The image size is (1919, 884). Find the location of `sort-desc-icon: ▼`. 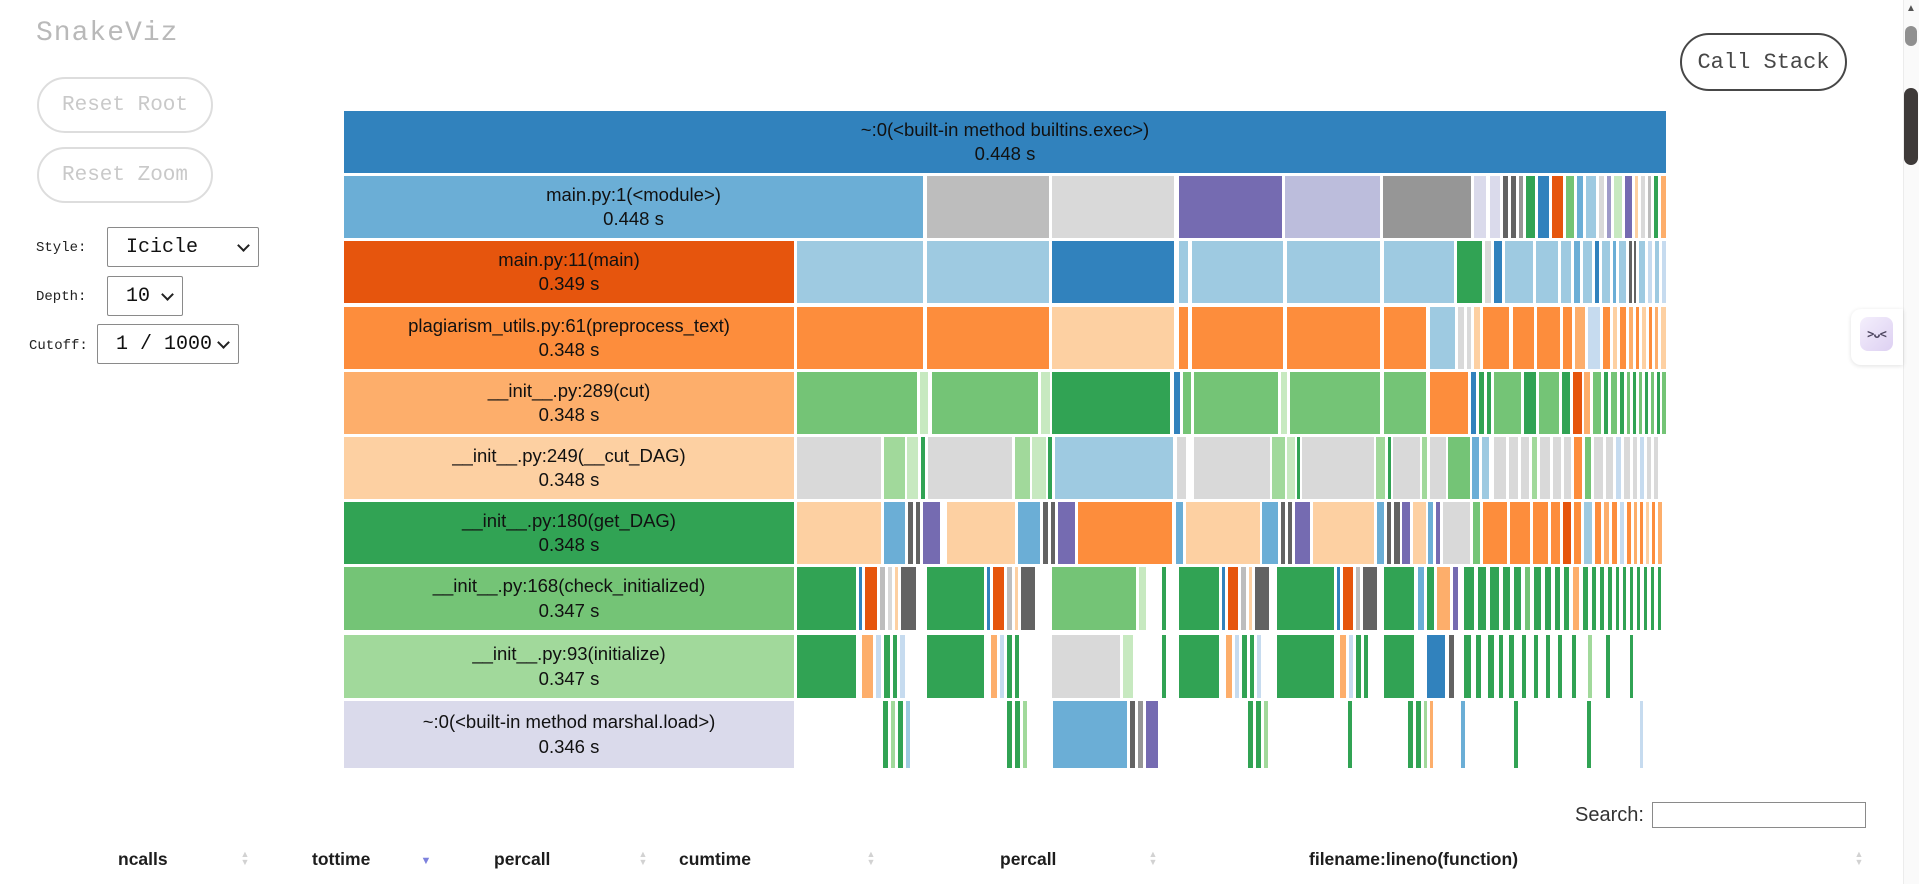

sort-desc-icon: ▼ is located at coordinates (426, 861).